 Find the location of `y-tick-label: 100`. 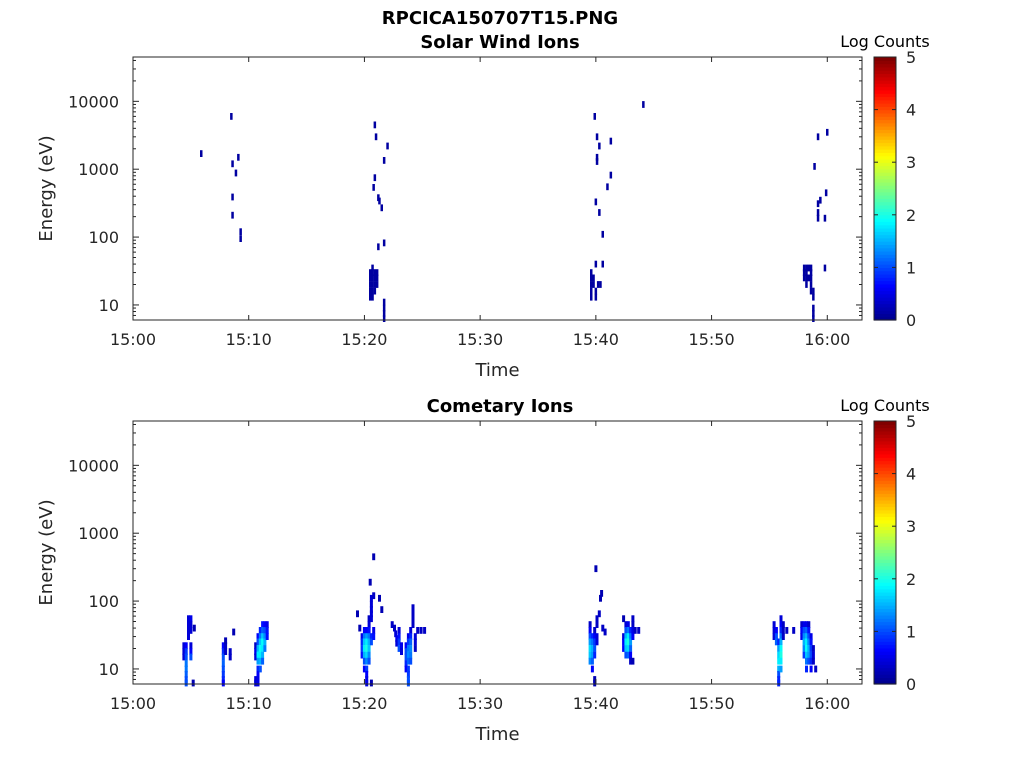

y-tick-label: 100 is located at coordinates (103, 601).